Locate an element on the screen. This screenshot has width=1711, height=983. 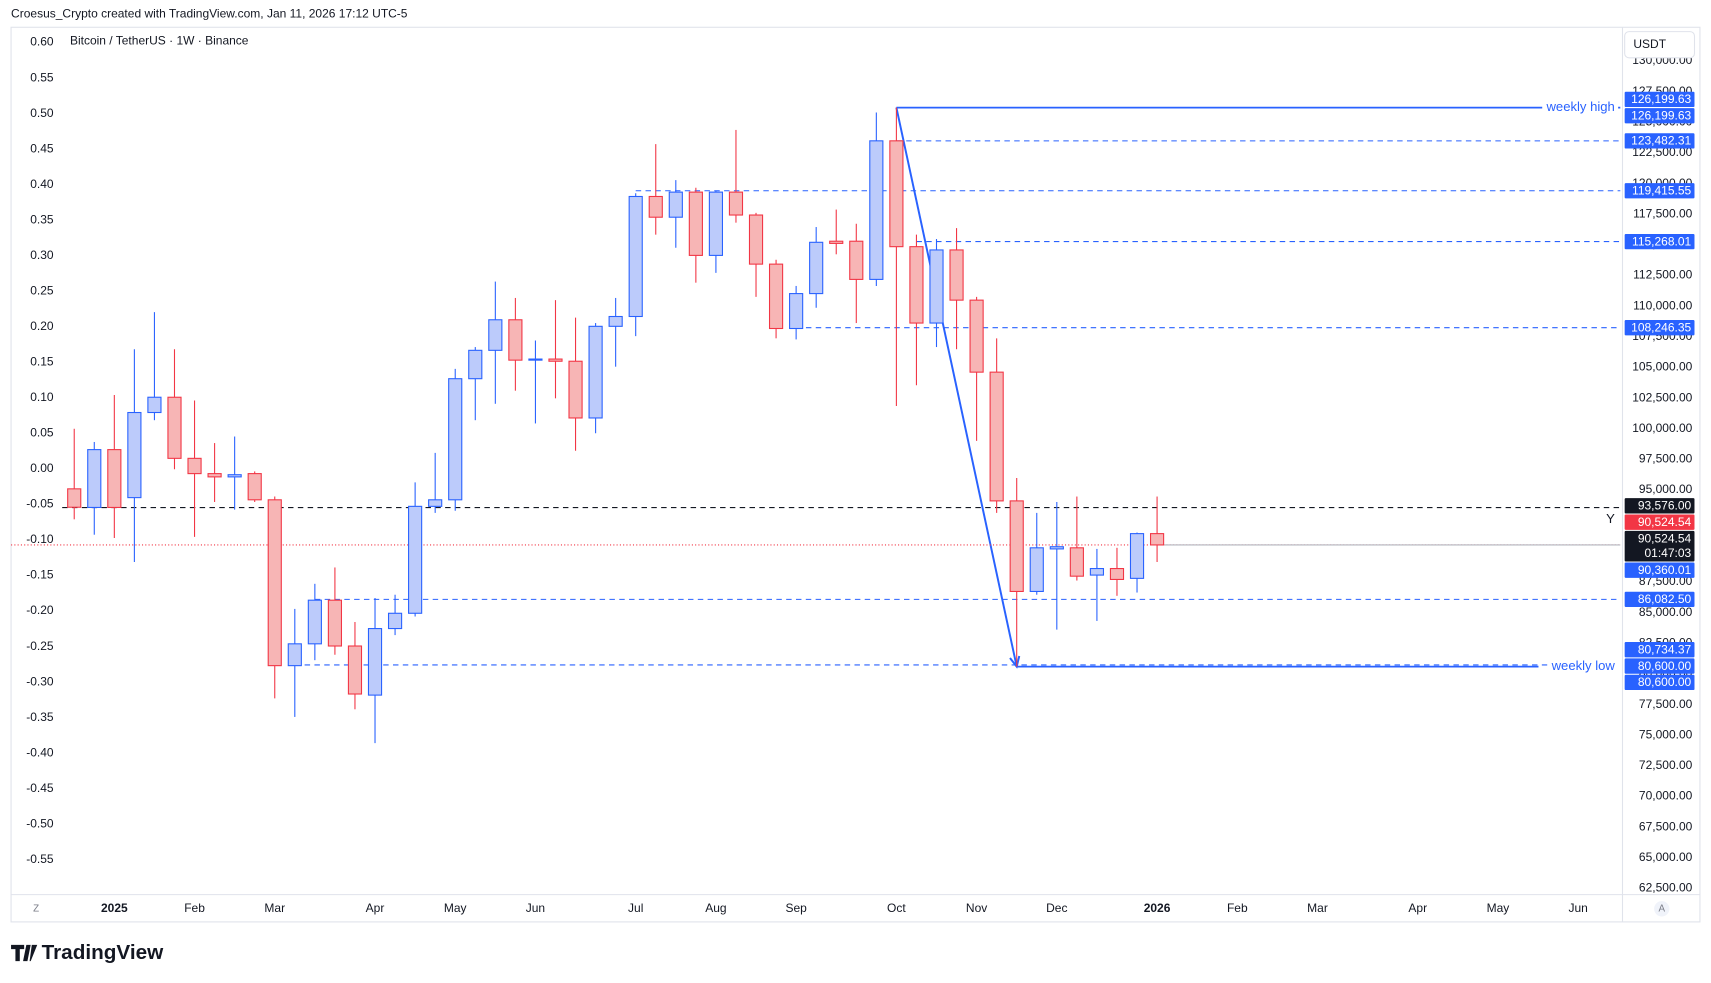
y2-tick-label: -0.45 is located at coordinates (40, 788).